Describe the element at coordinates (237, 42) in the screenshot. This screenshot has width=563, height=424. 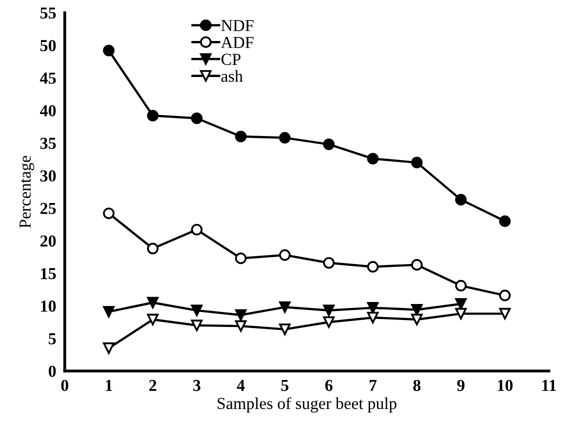
I see `legend-label: ADF` at that location.